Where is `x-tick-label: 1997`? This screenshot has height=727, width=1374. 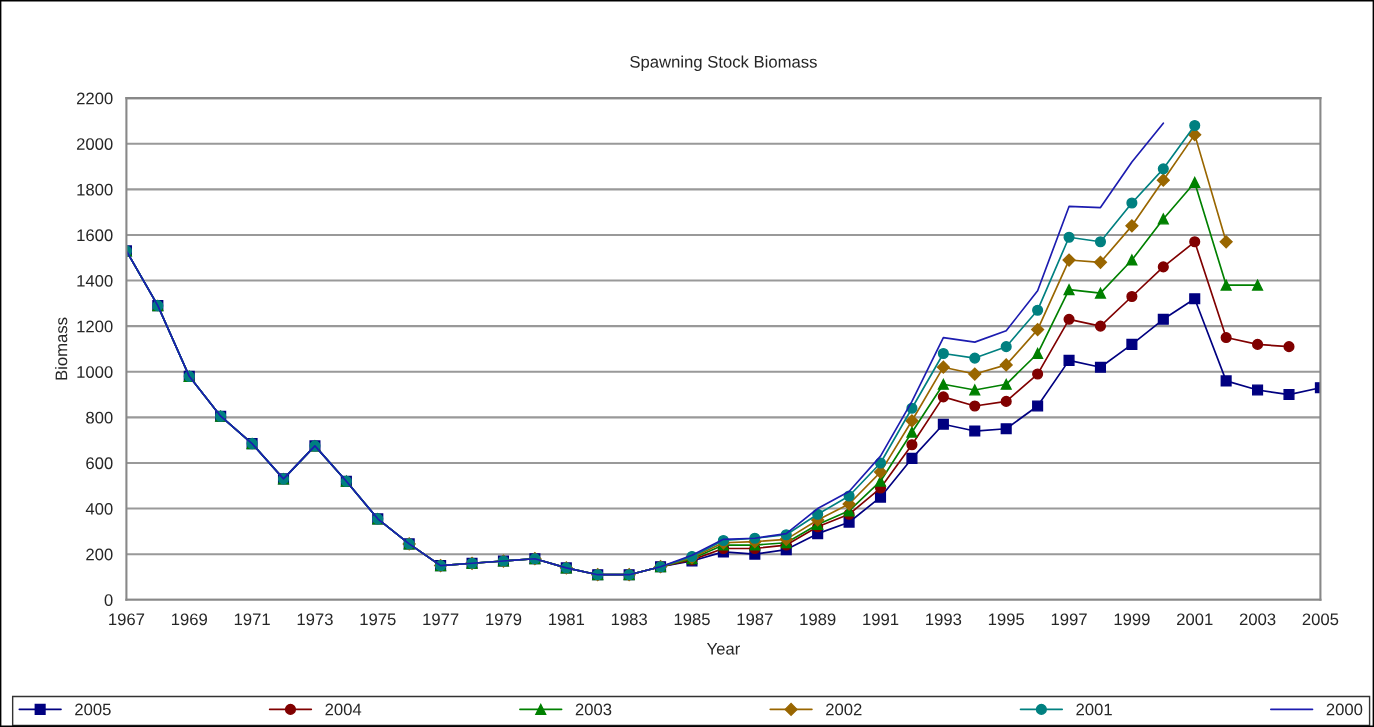
x-tick-label: 1997 is located at coordinates (1069, 619).